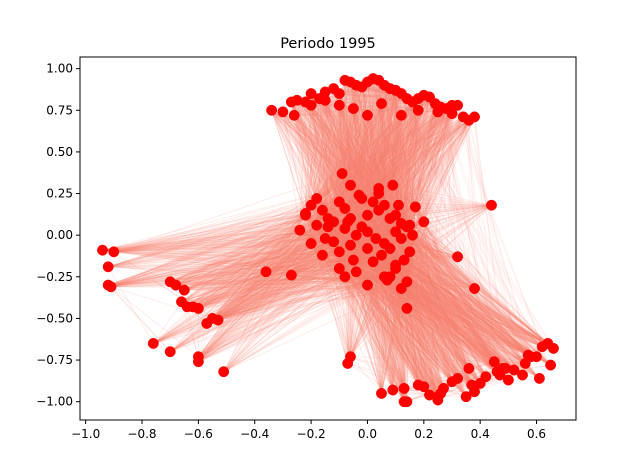  Describe the element at coordinates (54, 318) in the screenshot. I see `y-tick-label: −0.50` at that location.